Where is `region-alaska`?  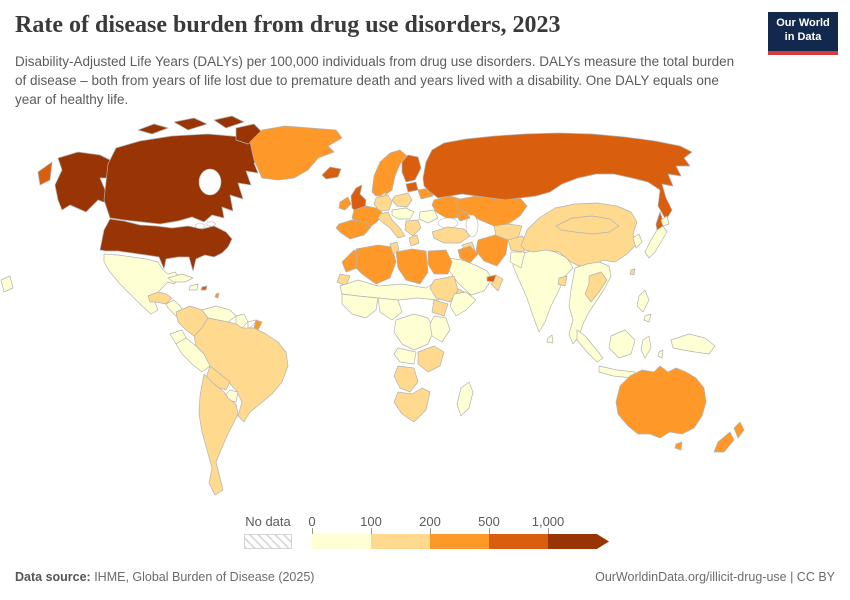
region-alaska is located at coordinates (83, 182).